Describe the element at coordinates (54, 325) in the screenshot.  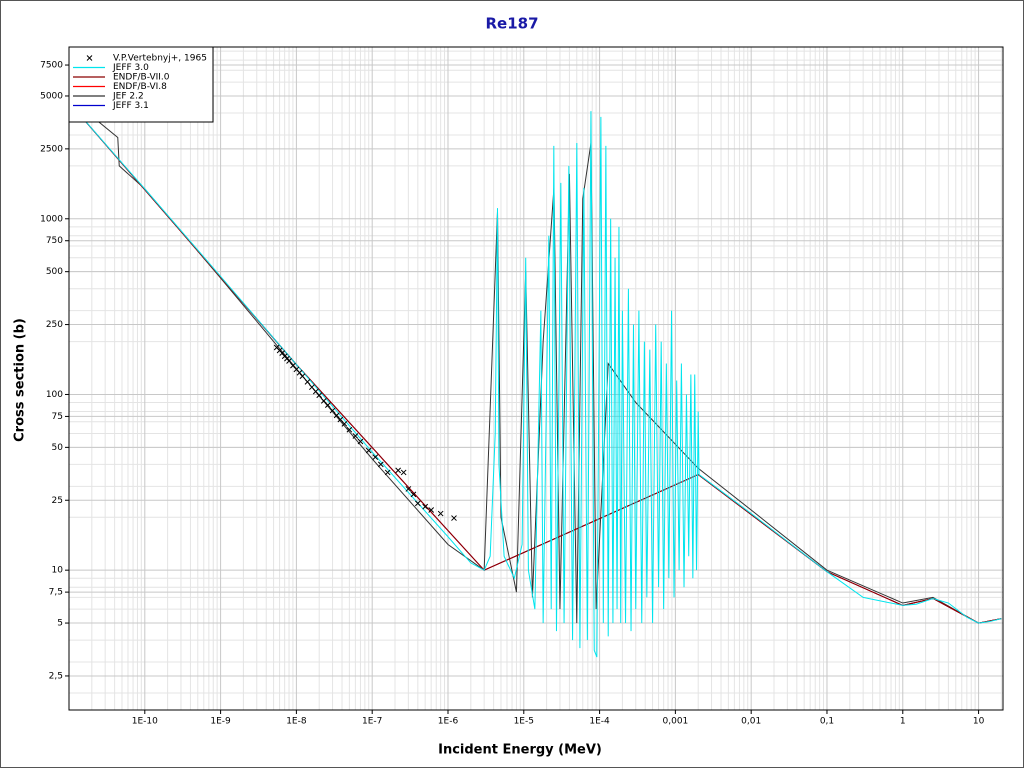
I see `y-tick-label: 250` at that location.